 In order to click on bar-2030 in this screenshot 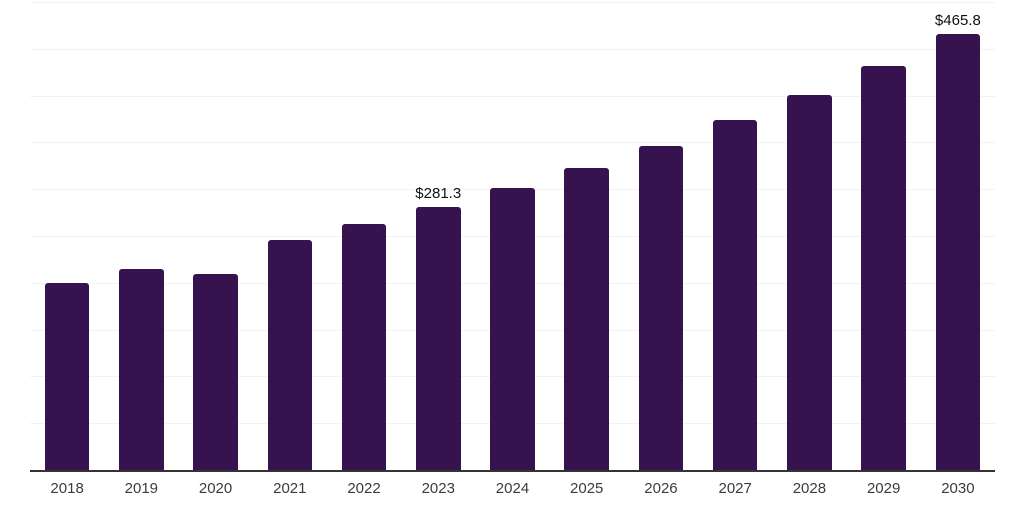, I will do `click(958, 252)`.